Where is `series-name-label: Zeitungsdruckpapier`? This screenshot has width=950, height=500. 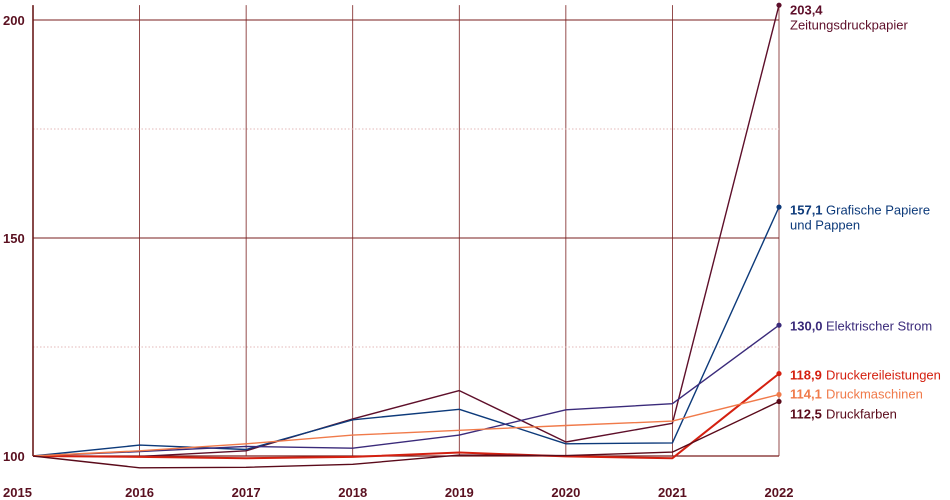 series-name-label: Zeitungsdruckpapier is located at coordinates (849, 24).